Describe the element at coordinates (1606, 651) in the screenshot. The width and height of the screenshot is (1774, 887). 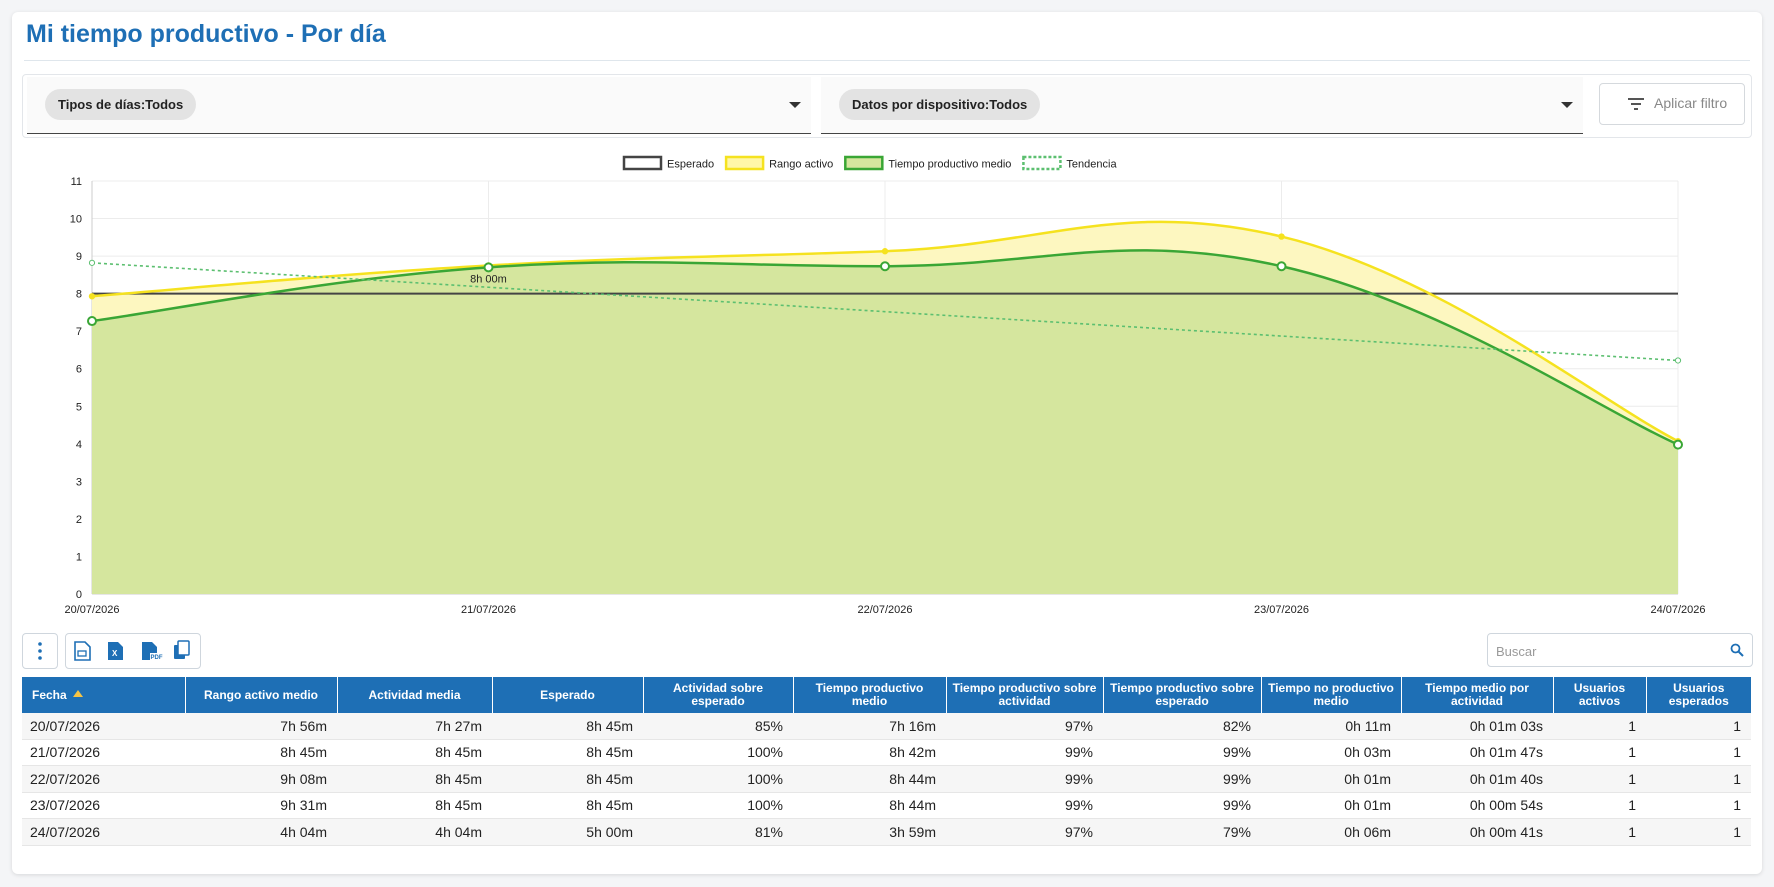
I see `search-input` at that location.